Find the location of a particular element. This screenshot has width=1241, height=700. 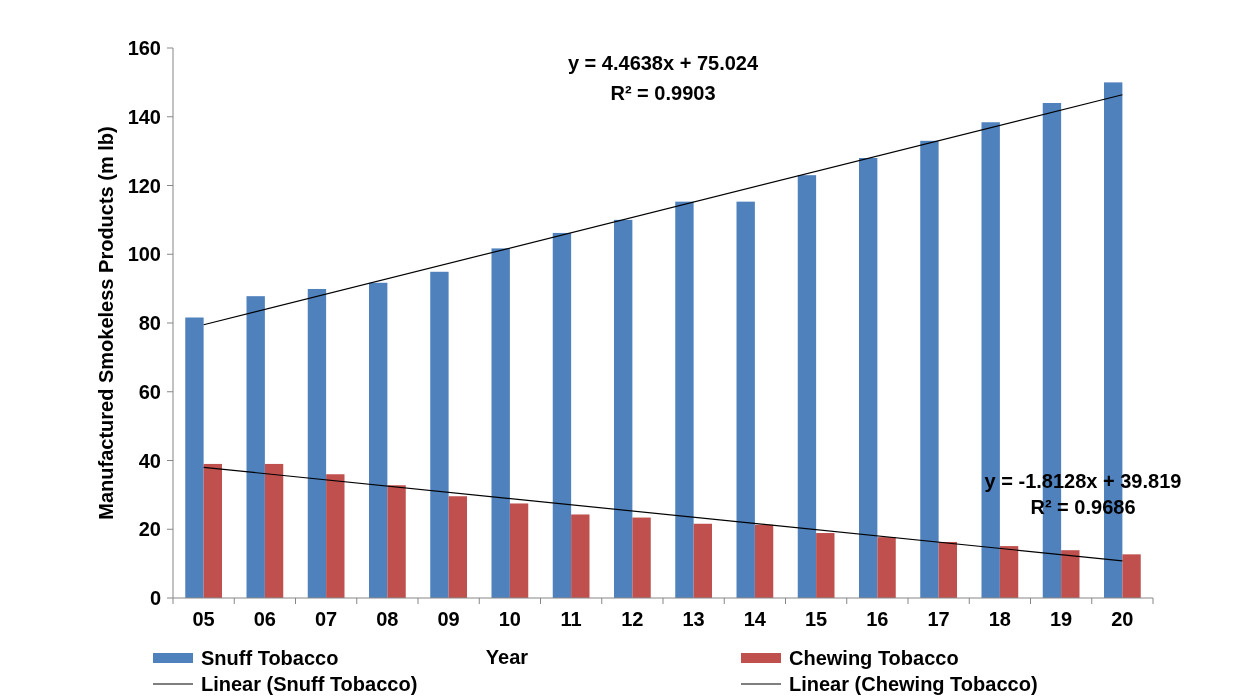

y-tick-label: 40 is located at coordinates (149, 460).